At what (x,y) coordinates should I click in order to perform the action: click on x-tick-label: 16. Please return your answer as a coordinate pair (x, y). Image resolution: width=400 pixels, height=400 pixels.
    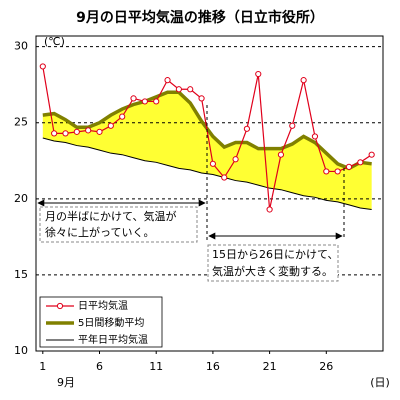
    Looking at the image, I should click on (213, 366).